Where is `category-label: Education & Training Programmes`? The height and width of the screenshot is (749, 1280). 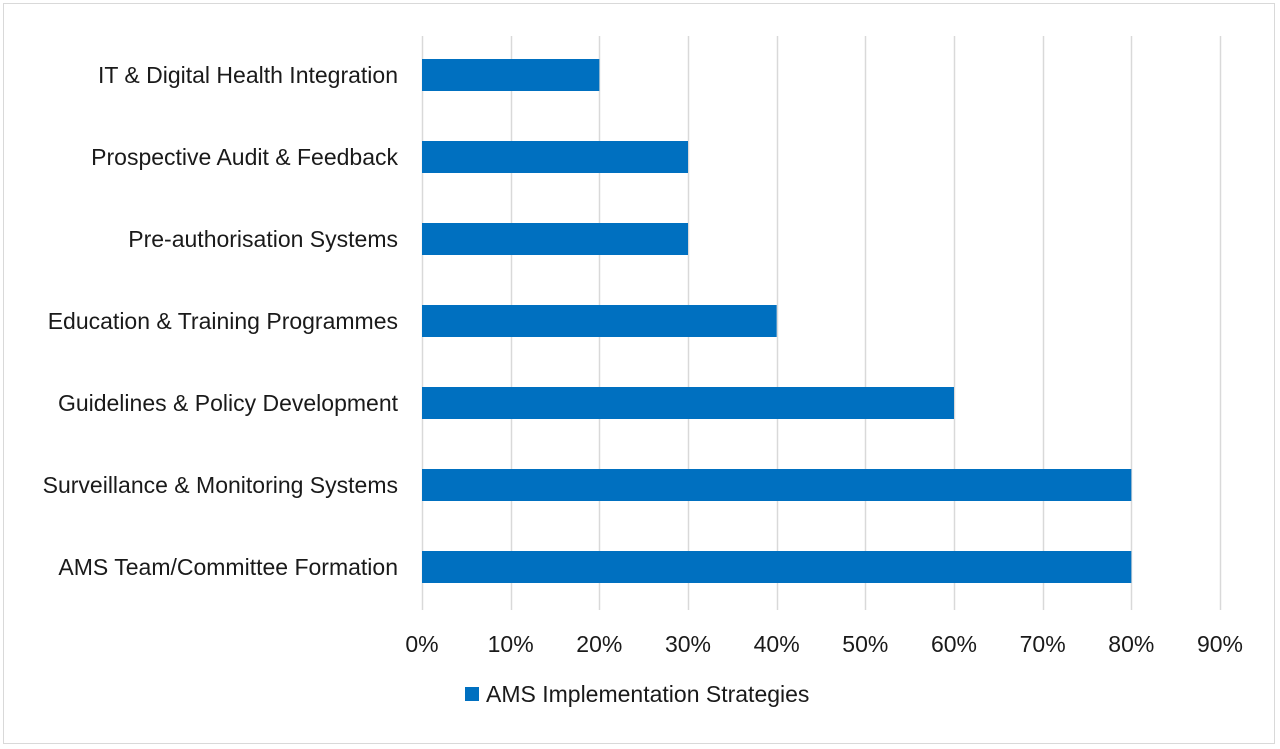 category-label: Education & Training Programmes is located at coordinates (223, 321).